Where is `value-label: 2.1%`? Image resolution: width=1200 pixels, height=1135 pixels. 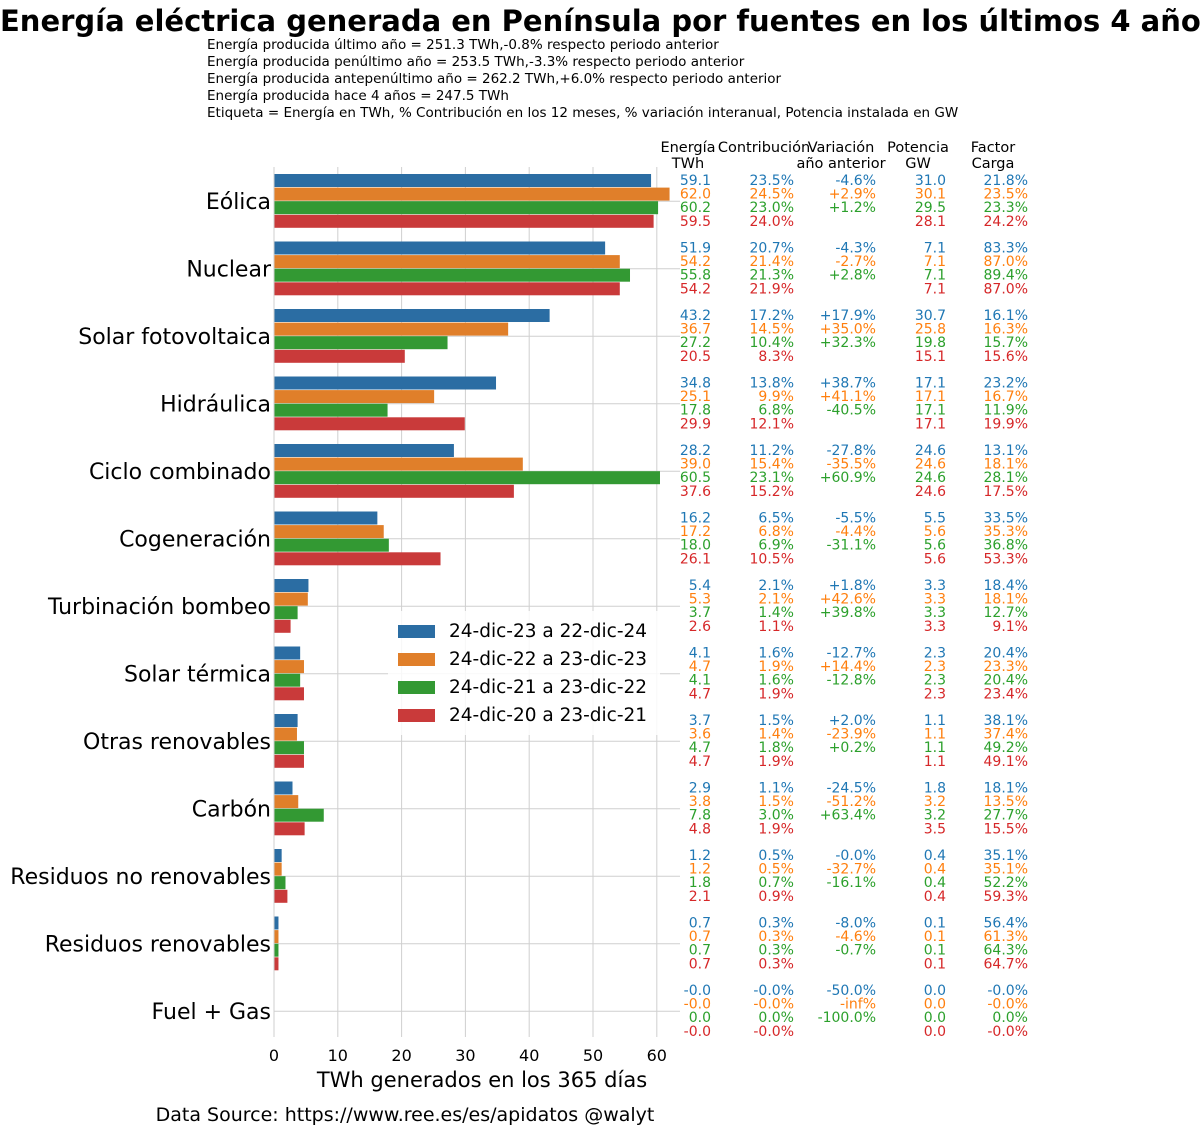
value-label: 2.1% is located at coordinates (776, 600).